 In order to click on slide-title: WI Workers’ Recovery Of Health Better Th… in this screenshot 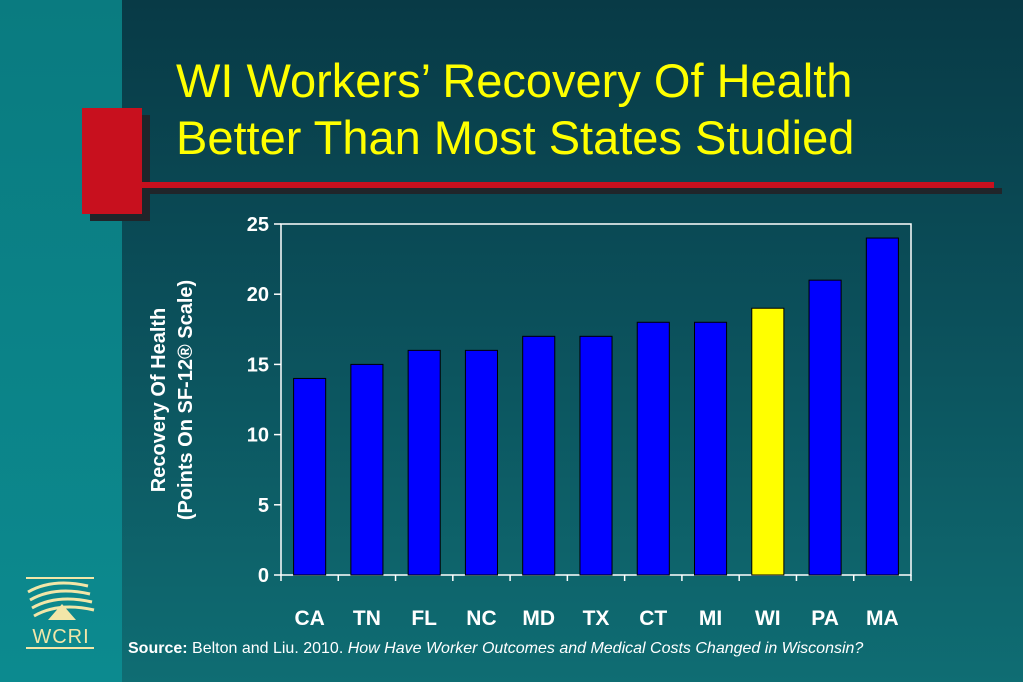, I will do `click(576, 109)`.